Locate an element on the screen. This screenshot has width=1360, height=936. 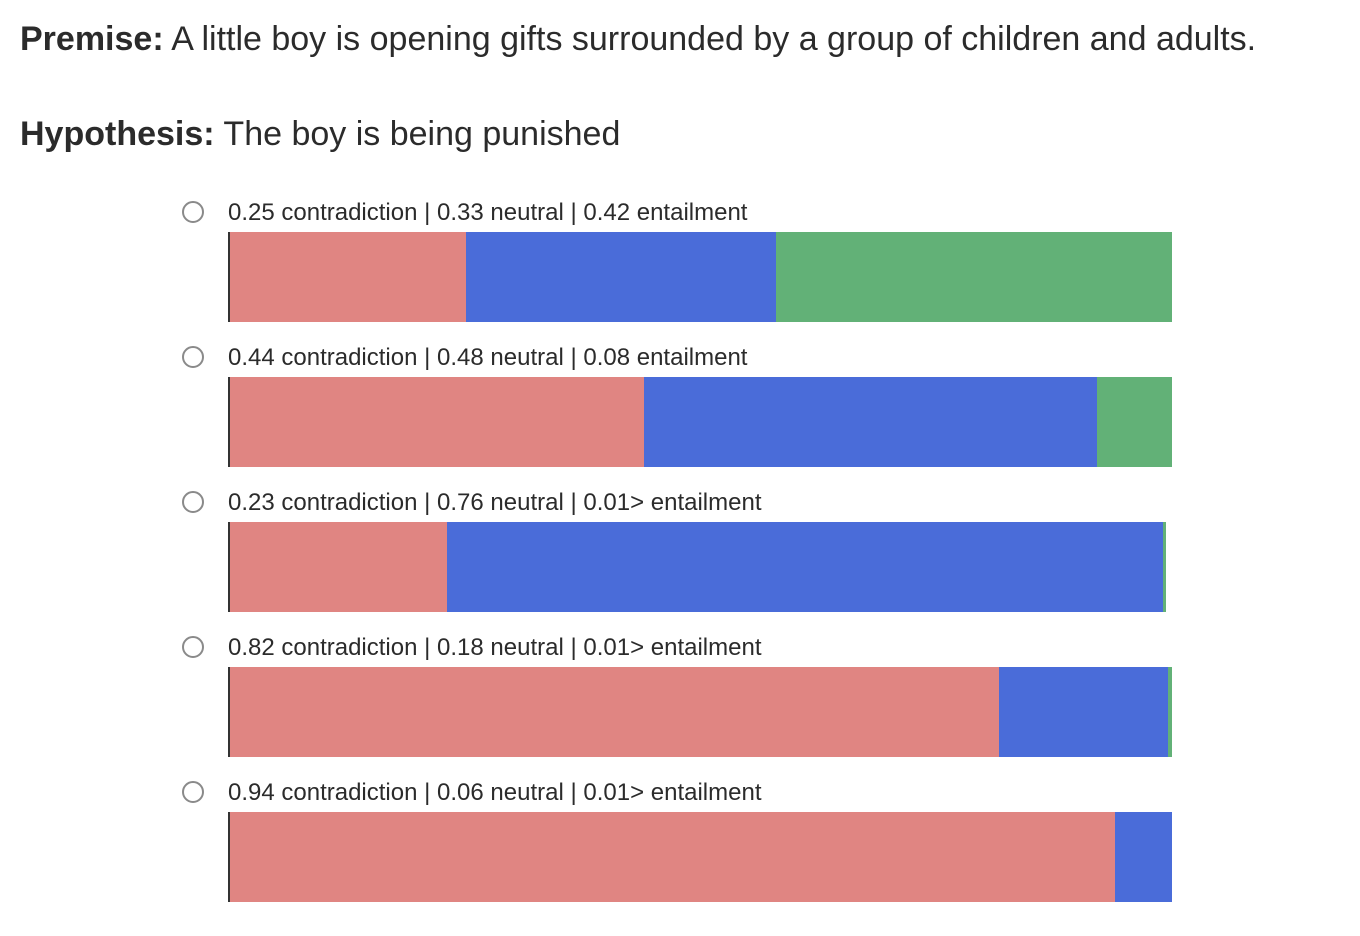
hypothesis-line: Hypothesis: The boy is being punished is located at coordinates (320, 134).